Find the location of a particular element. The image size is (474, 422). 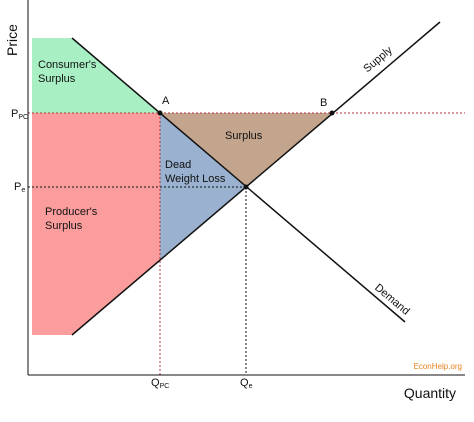

point-b is located at coordinates (332, 113).